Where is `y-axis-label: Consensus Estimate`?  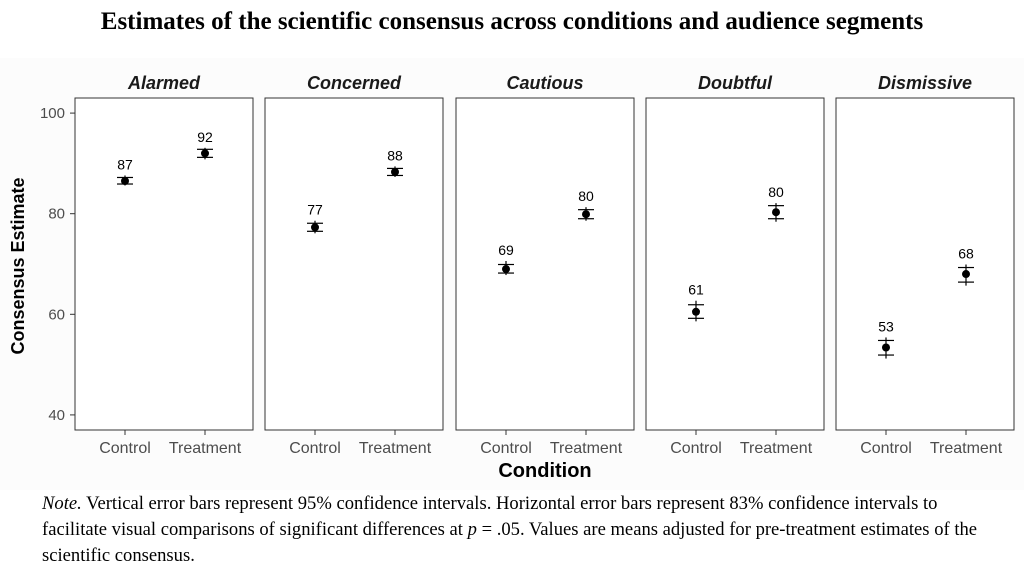 y-axis-label: Consensus Estimate is located at coordinates (18, 265).